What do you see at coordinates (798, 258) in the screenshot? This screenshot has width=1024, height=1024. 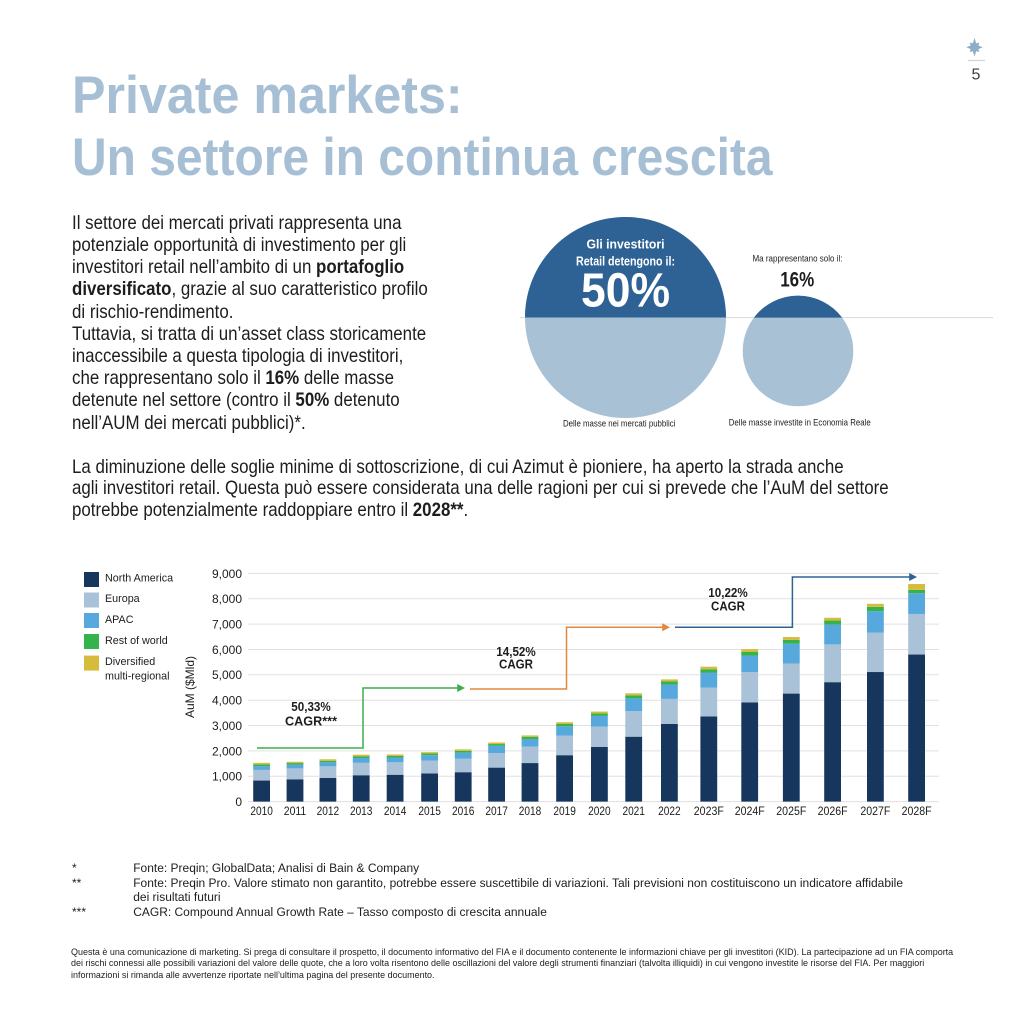 I see `svg-text: Ma rappresentano solo il:` at bounding box center [798, 258].